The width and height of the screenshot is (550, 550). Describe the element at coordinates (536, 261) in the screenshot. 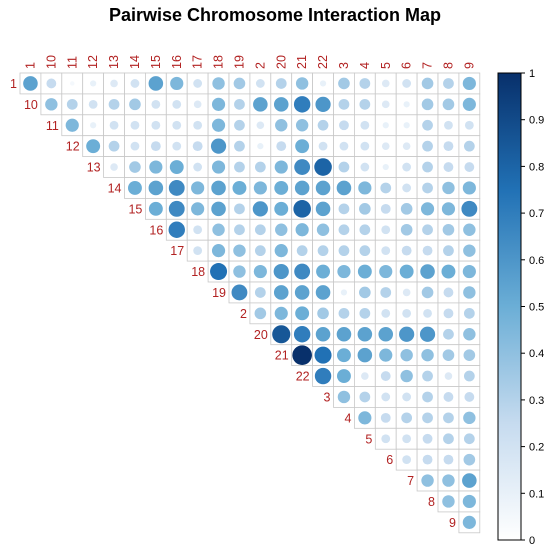

I see `colorbar-tick-label: 0.6` at that location.